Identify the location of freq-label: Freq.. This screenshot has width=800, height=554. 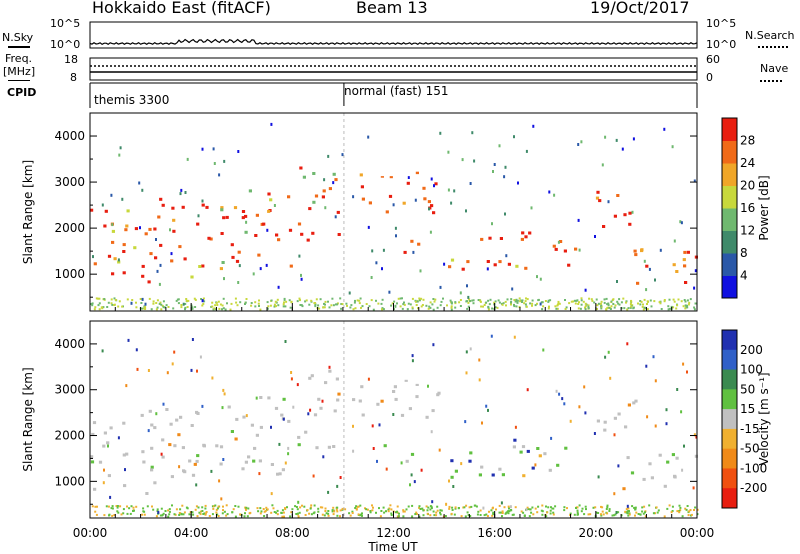
(19, 58).